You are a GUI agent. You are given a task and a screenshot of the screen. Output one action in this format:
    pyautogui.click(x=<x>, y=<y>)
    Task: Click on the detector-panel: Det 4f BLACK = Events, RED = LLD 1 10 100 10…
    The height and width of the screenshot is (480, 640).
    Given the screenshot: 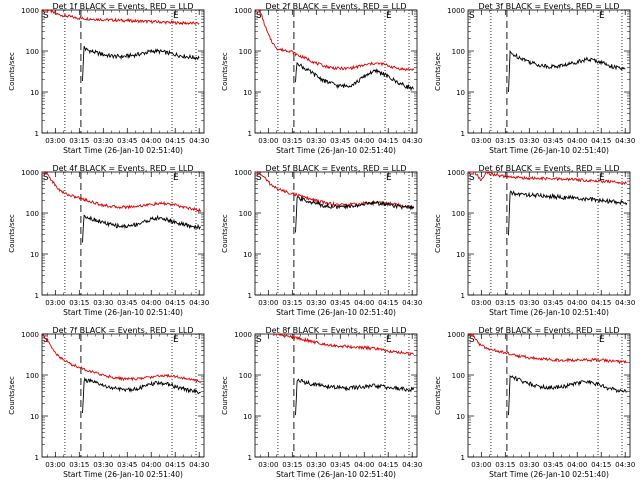 What is the action you would take?
    pyautogui.click(x=108, y=240)
    